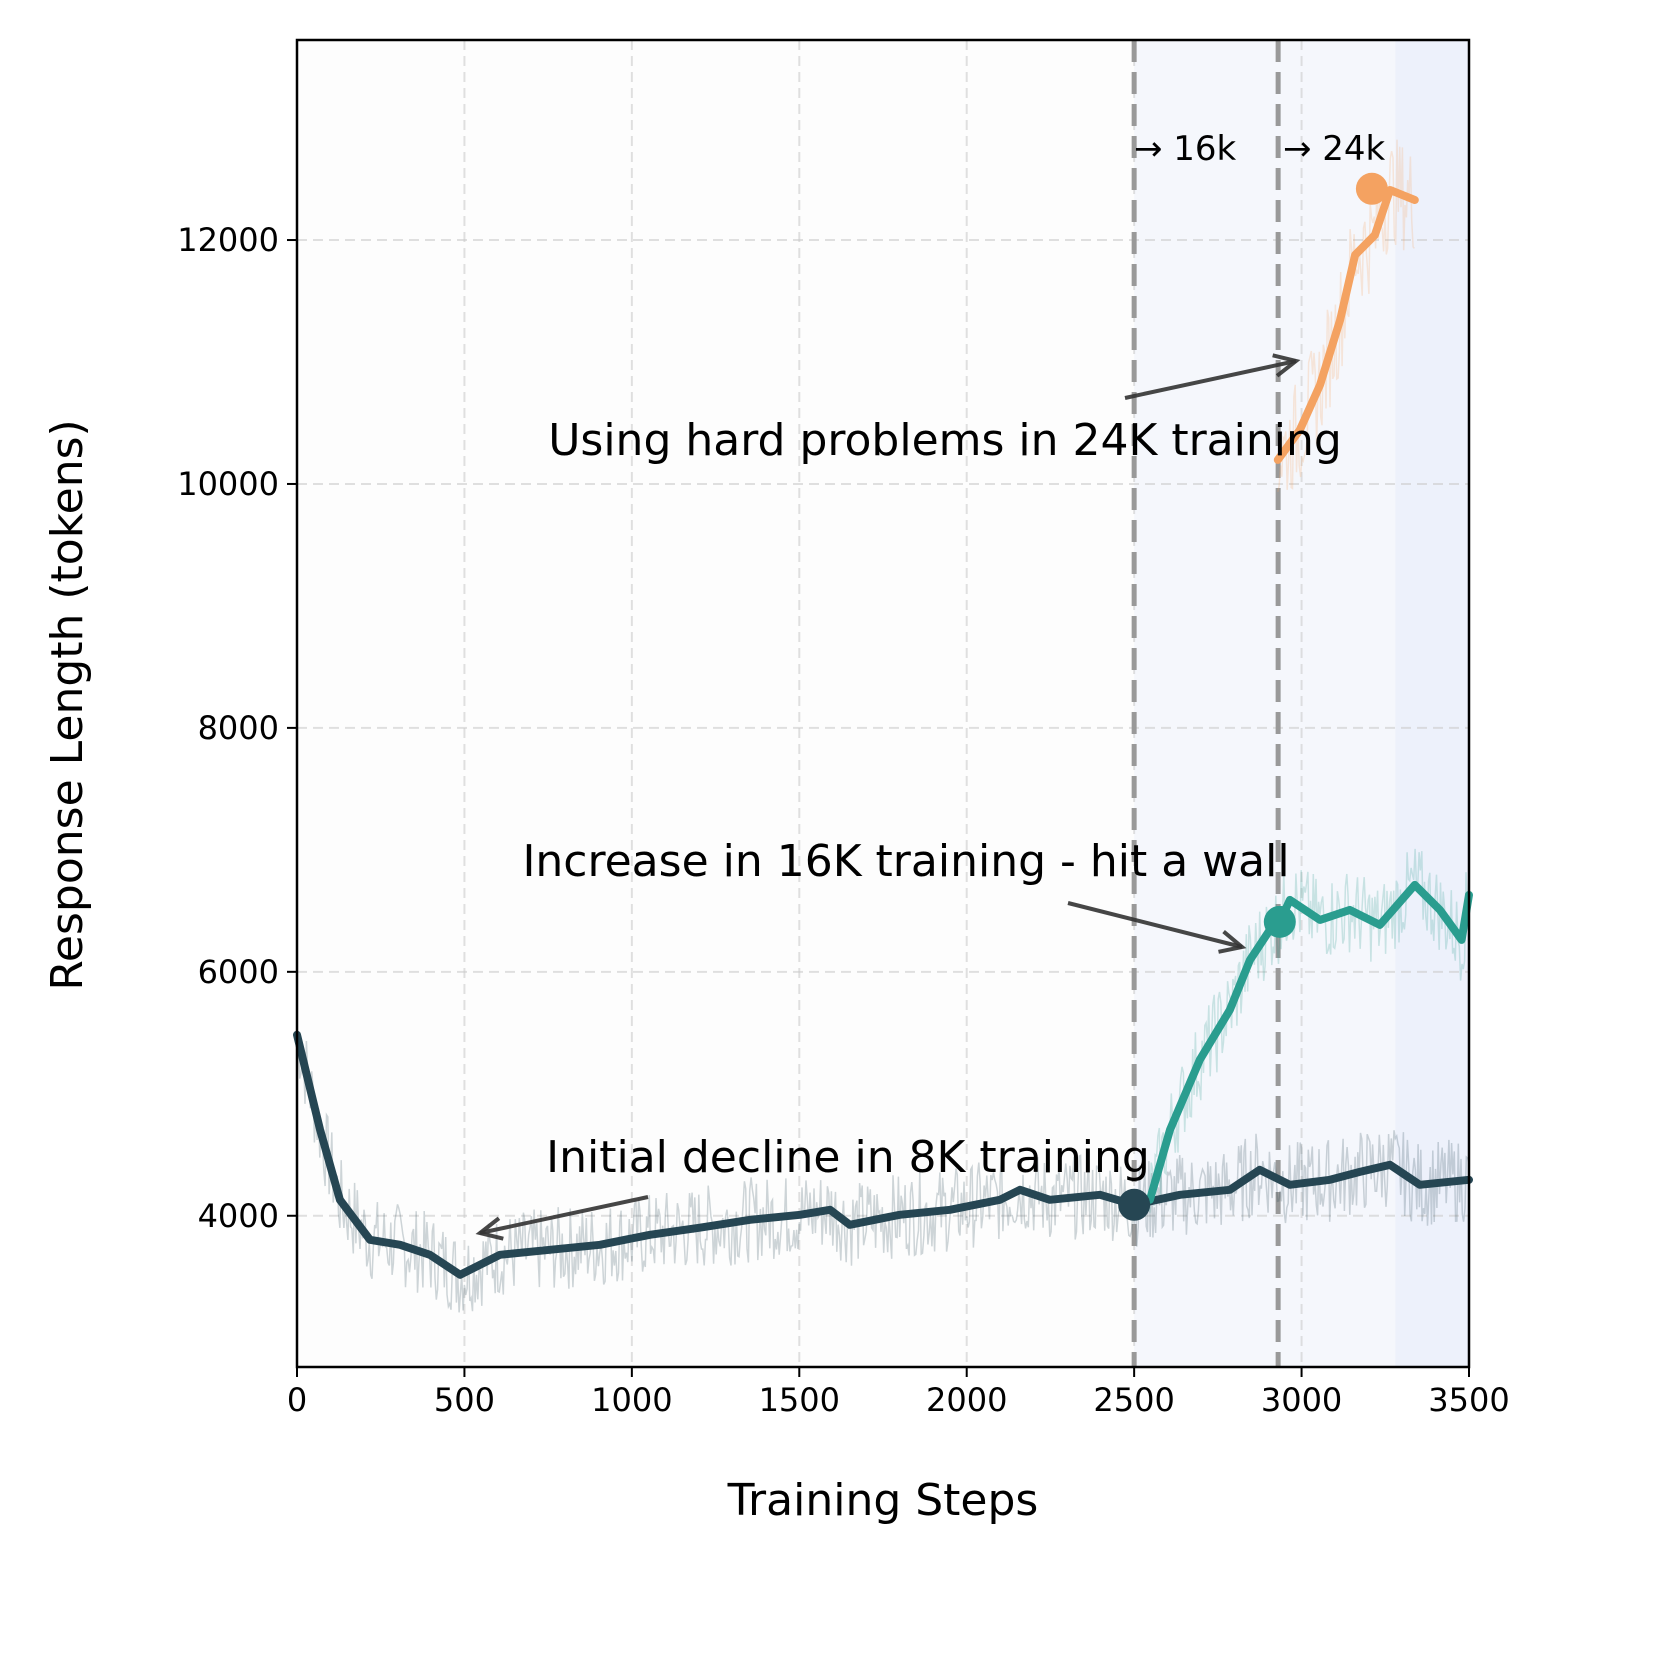 The width and height of the screenshot is (1659, 1660). What do you see at coordinates (1334, 149) in the screenshot?
I see `label-24k: → 24k` at bounding box center [1334, 149].